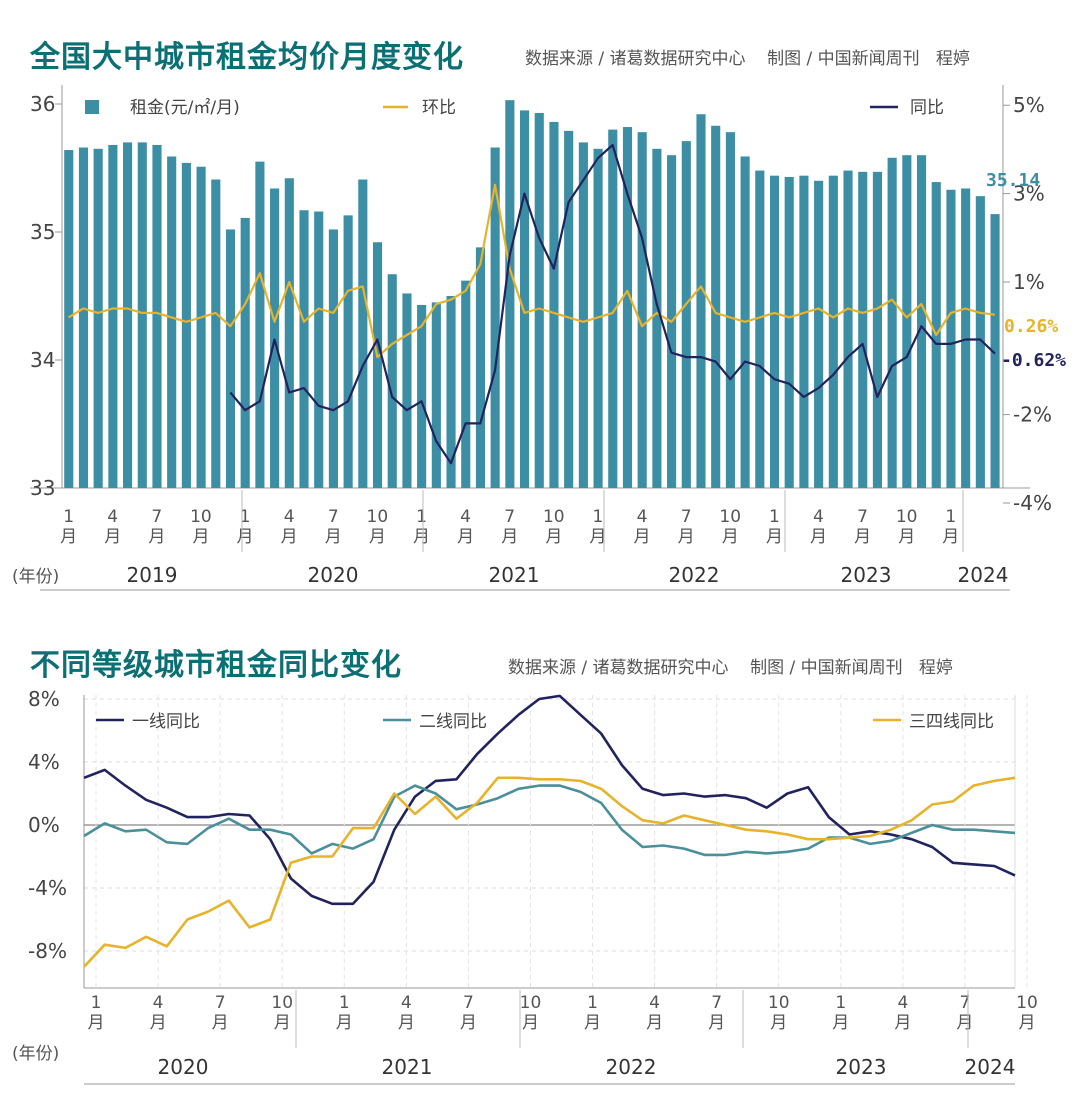  Describe the element at coordinates (983, 575) in the screenshot. I see `year-label: 2024` at that location.